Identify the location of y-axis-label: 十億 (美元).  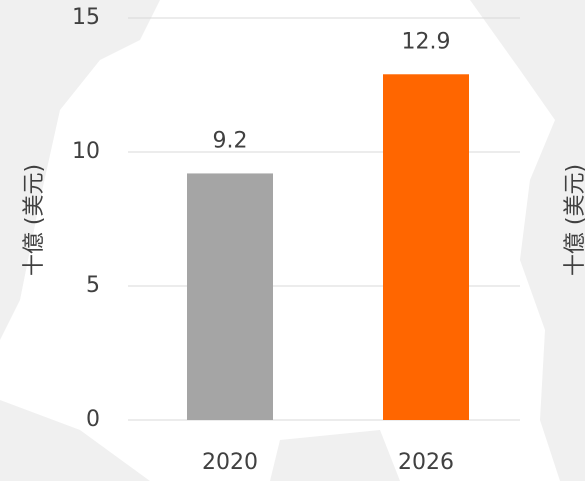
(34, 220).